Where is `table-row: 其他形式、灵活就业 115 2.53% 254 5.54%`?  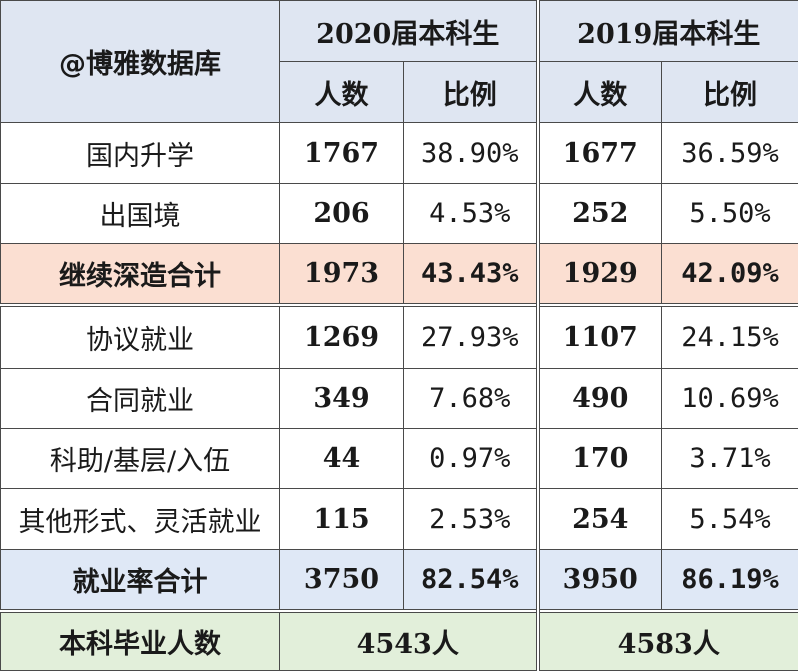 table-row: 其他形式、灵活就业 115 2.53% 254 5.54% is located at coordinates (399, 519).